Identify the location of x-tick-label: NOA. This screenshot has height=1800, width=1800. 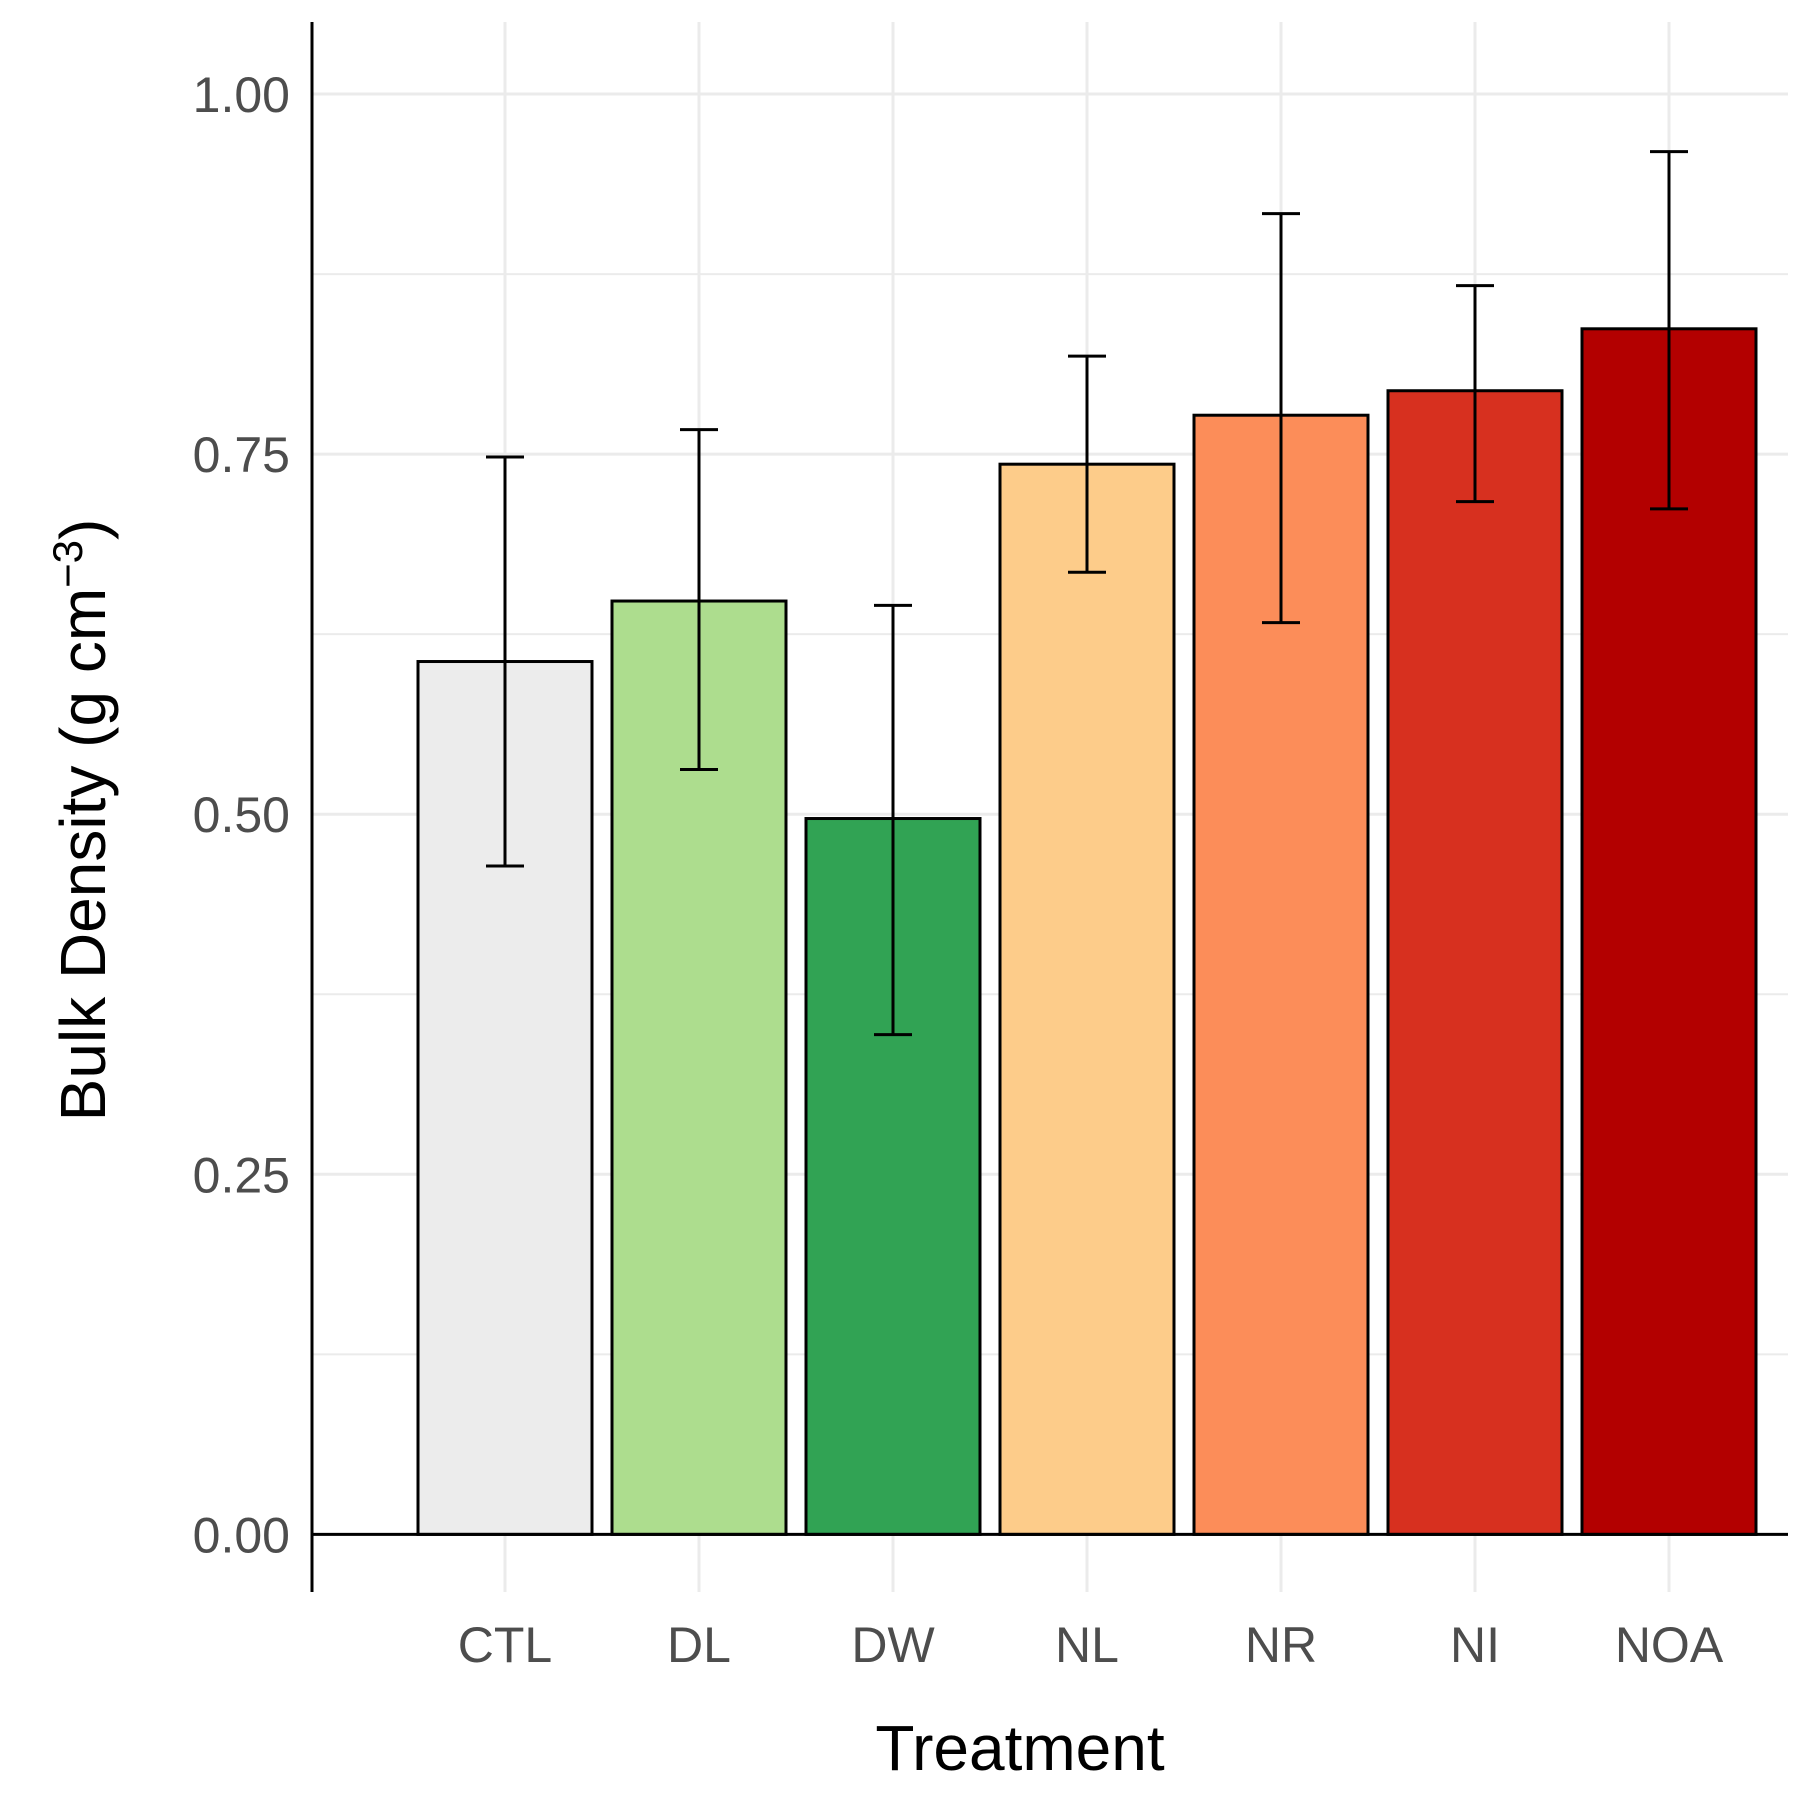
(1669, 1645).